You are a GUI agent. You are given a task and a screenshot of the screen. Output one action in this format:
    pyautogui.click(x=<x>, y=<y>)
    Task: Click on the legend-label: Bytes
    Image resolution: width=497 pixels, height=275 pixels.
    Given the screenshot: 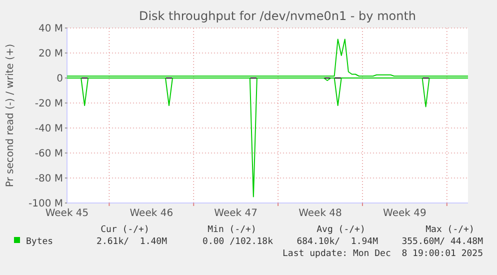 What is the action you would take?
    pyautogui.click(x=40, y=242)
    